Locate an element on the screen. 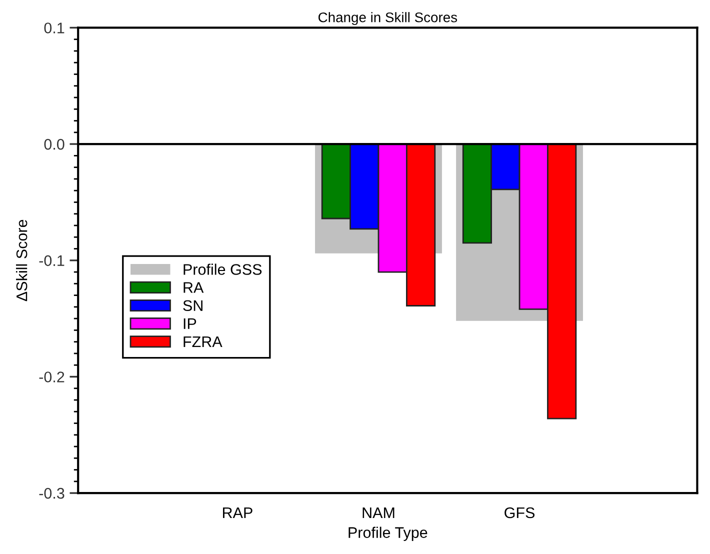  legend-label: SN is located at coordinates (192, 306).